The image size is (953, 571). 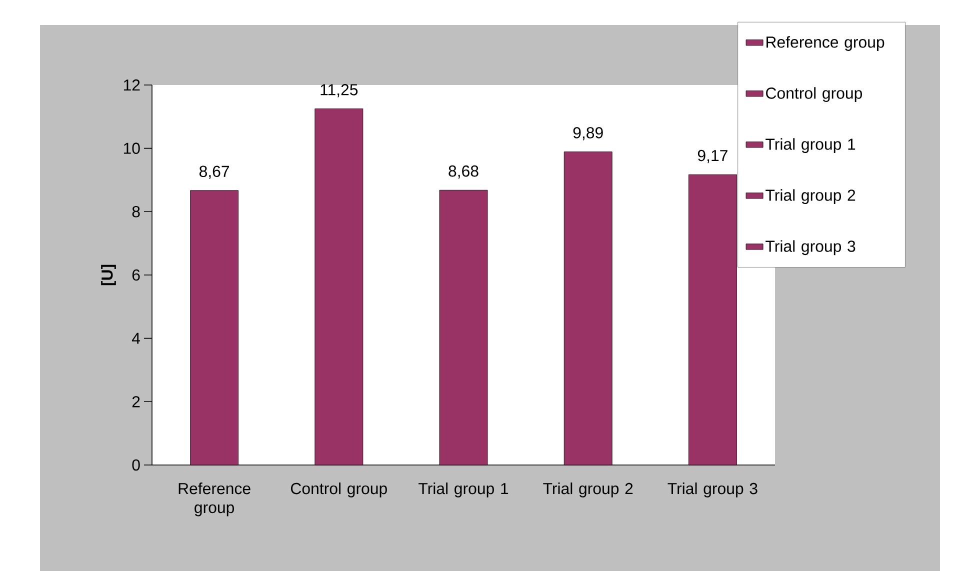 I want to click on y-tick-label: 2, so click(x=136, y=402).